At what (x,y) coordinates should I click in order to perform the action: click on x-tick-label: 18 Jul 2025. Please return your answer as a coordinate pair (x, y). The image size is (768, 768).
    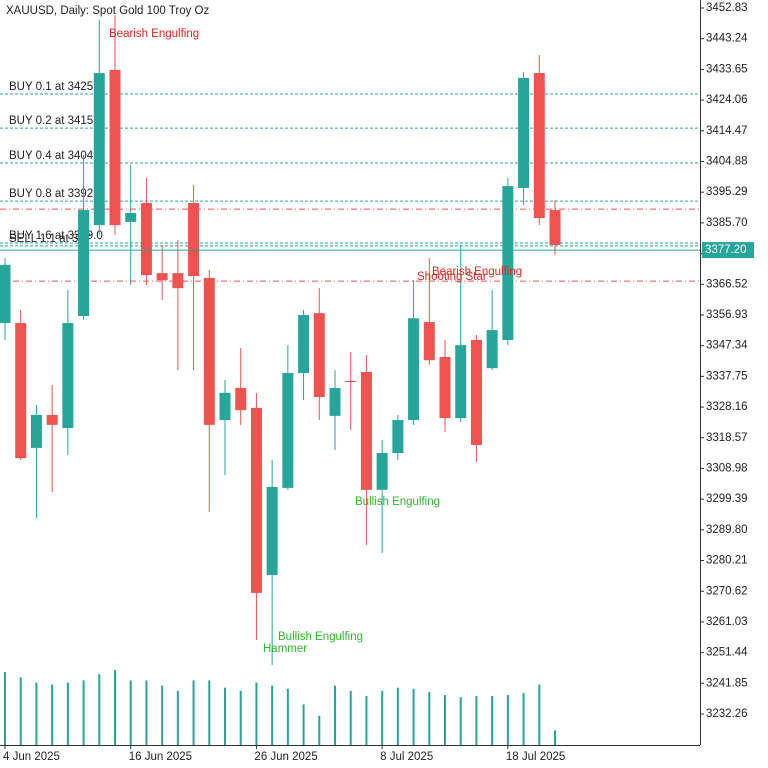
    Looking at the image, I should click on (535, 757).